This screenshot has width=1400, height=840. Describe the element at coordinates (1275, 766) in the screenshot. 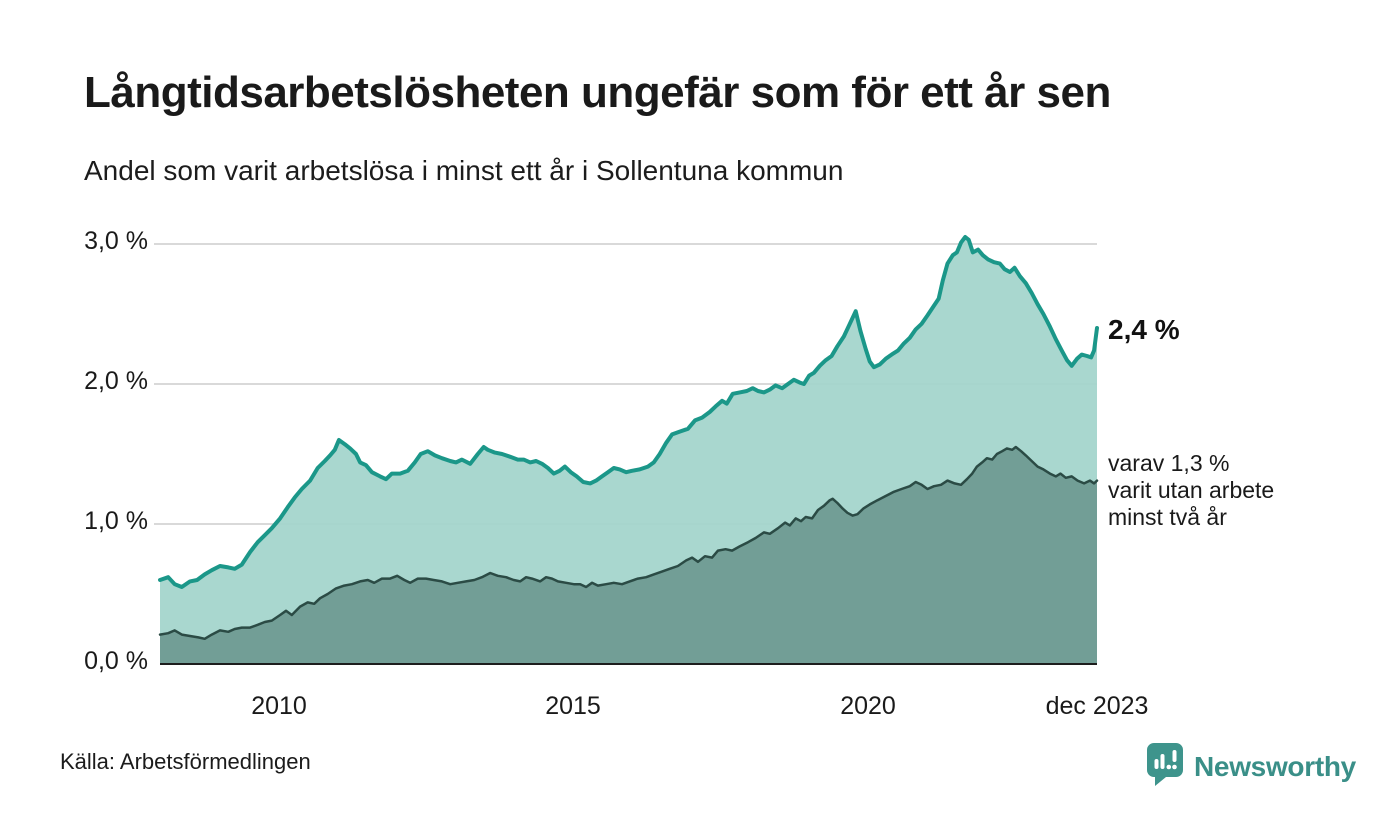

I see `brand-name: Newsworthy` at that location.